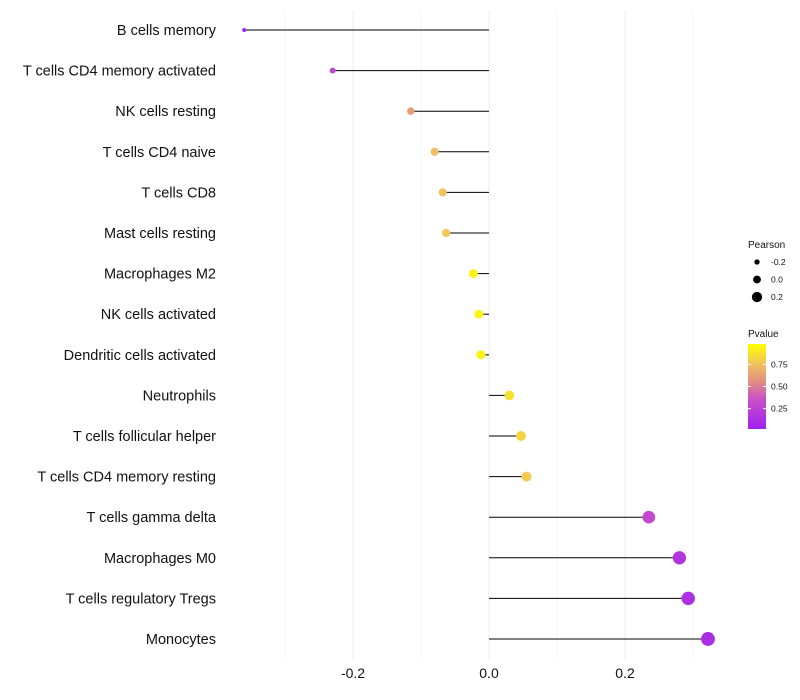 The height and width of the screenshot is (700, 800). I want to click on x-tick-label: -0.2, so click(353, 673).